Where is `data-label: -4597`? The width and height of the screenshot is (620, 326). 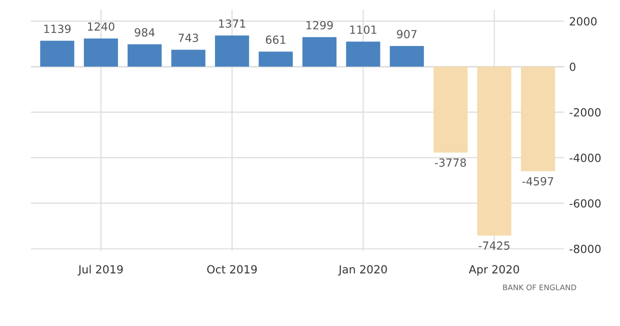 data-label: -4597 is located at coordinates (538, 181).